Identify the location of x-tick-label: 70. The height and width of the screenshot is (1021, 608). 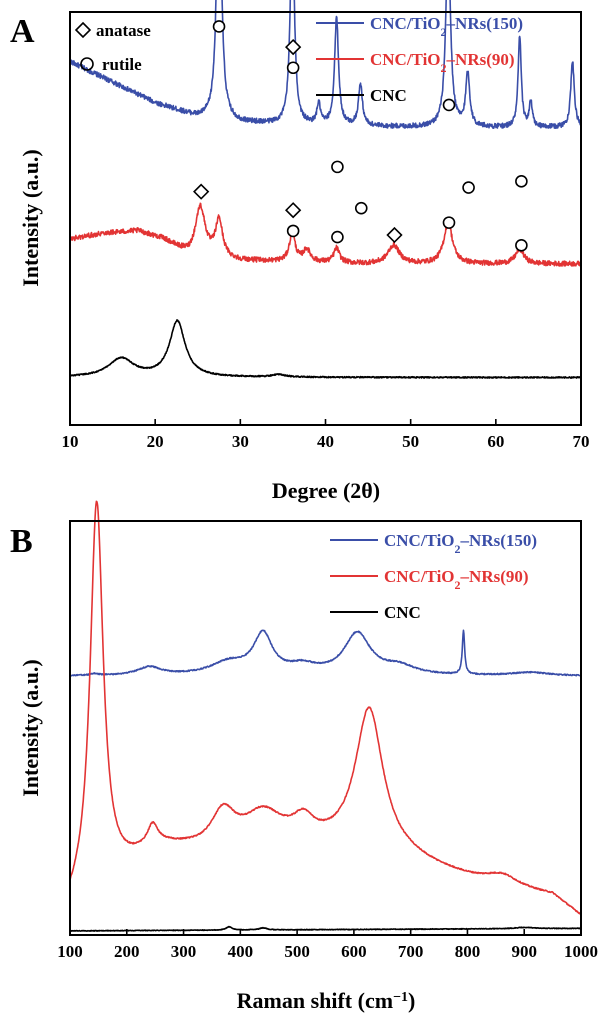
(581, 441).